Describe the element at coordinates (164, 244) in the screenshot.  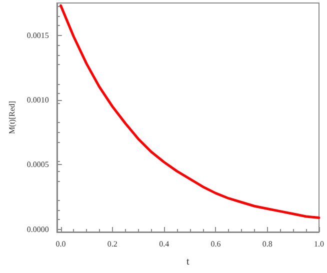
I see `x-tick-label: 0.4` at that location.